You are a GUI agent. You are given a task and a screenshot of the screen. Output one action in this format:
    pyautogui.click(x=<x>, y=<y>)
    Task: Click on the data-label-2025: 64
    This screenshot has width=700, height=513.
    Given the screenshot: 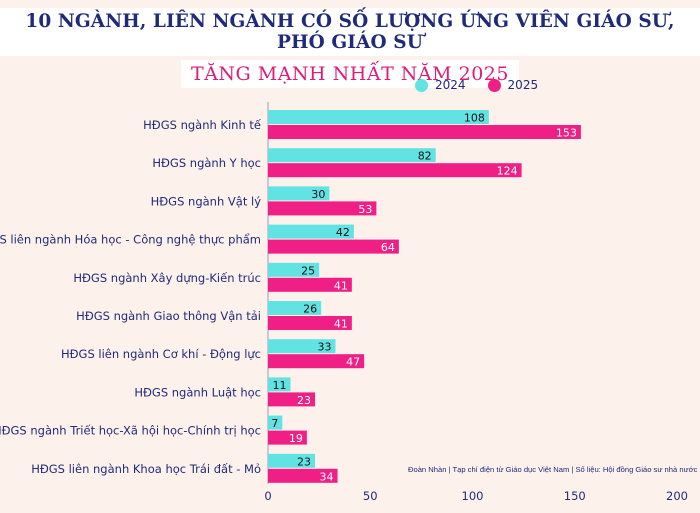 What is the action you would take?
    pyautogui.click(x=388, y=247)
    